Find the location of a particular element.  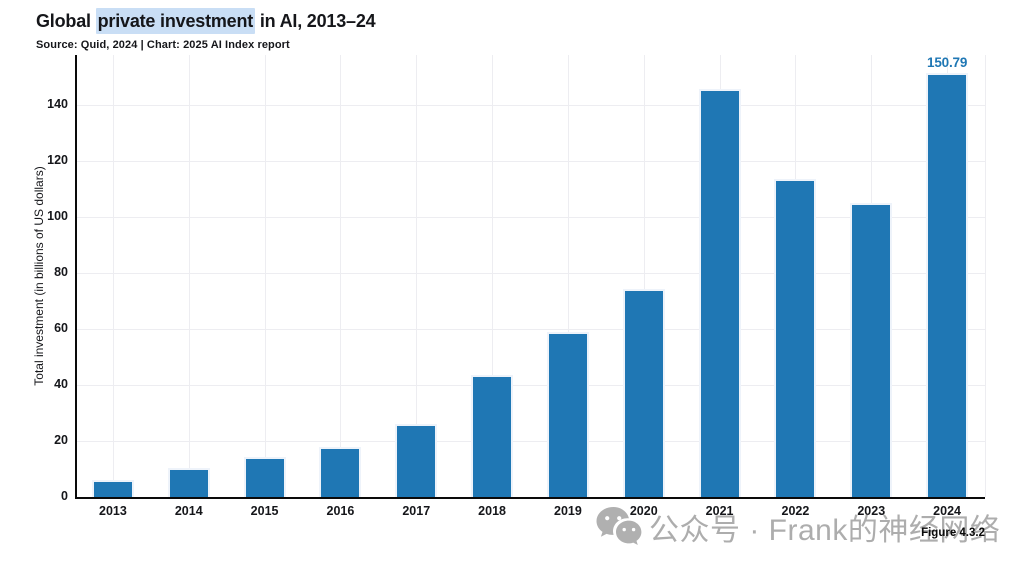

y-tick-label: 80 is located at coordinates (61, 272).